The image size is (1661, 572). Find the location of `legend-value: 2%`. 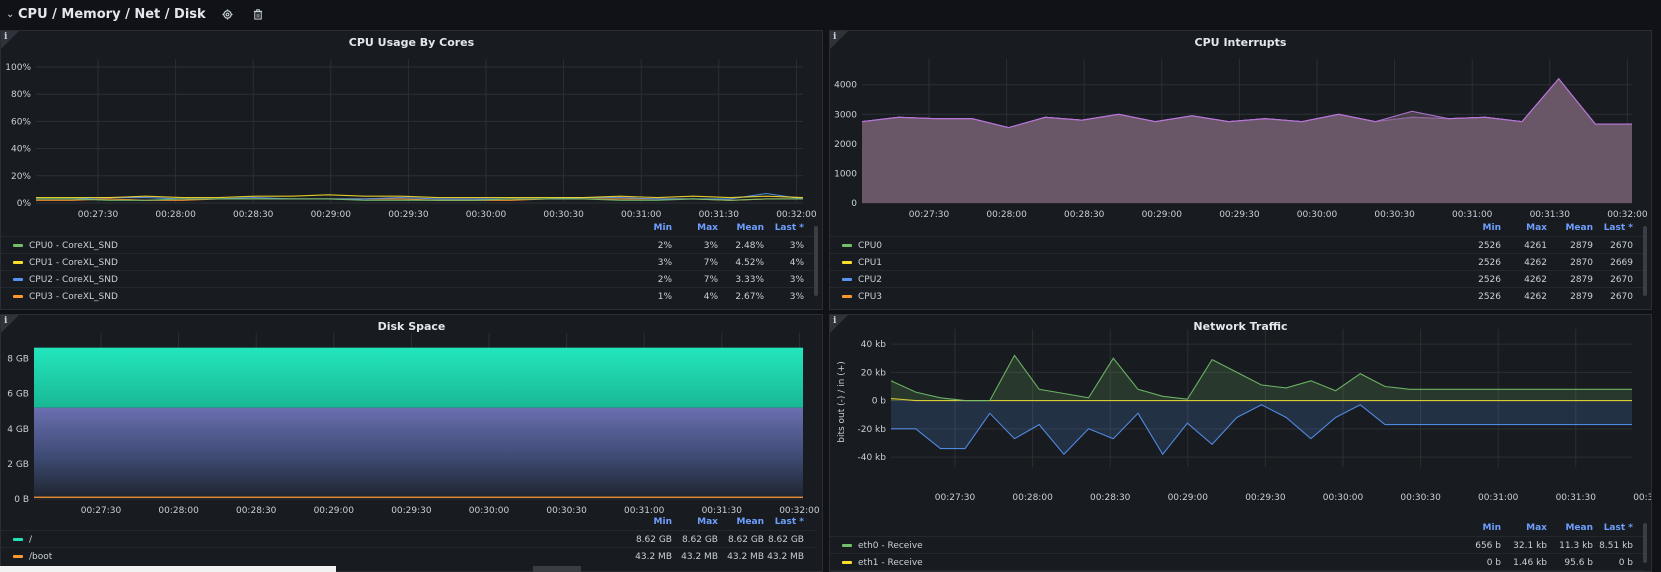

legend-value: 2% is located at coordinates (664, 245).